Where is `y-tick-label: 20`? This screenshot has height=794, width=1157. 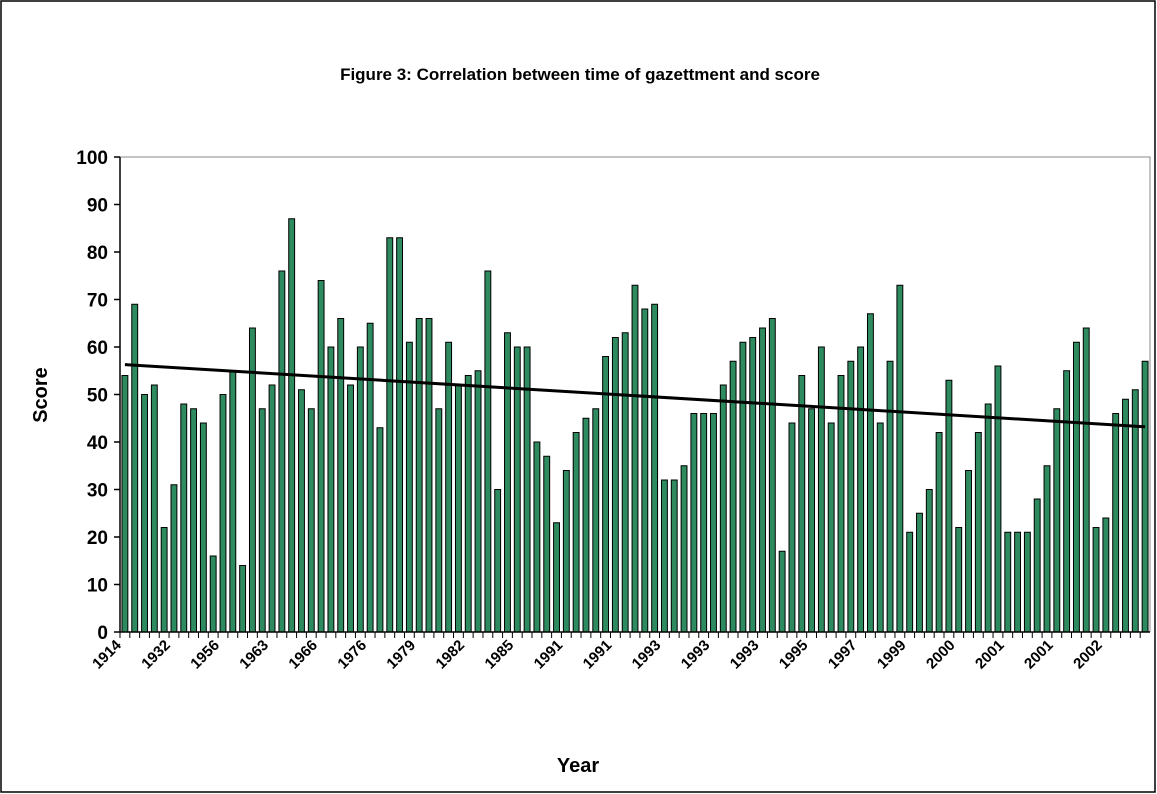
y-tick-label: 20 is located at coordinates (97, 538).